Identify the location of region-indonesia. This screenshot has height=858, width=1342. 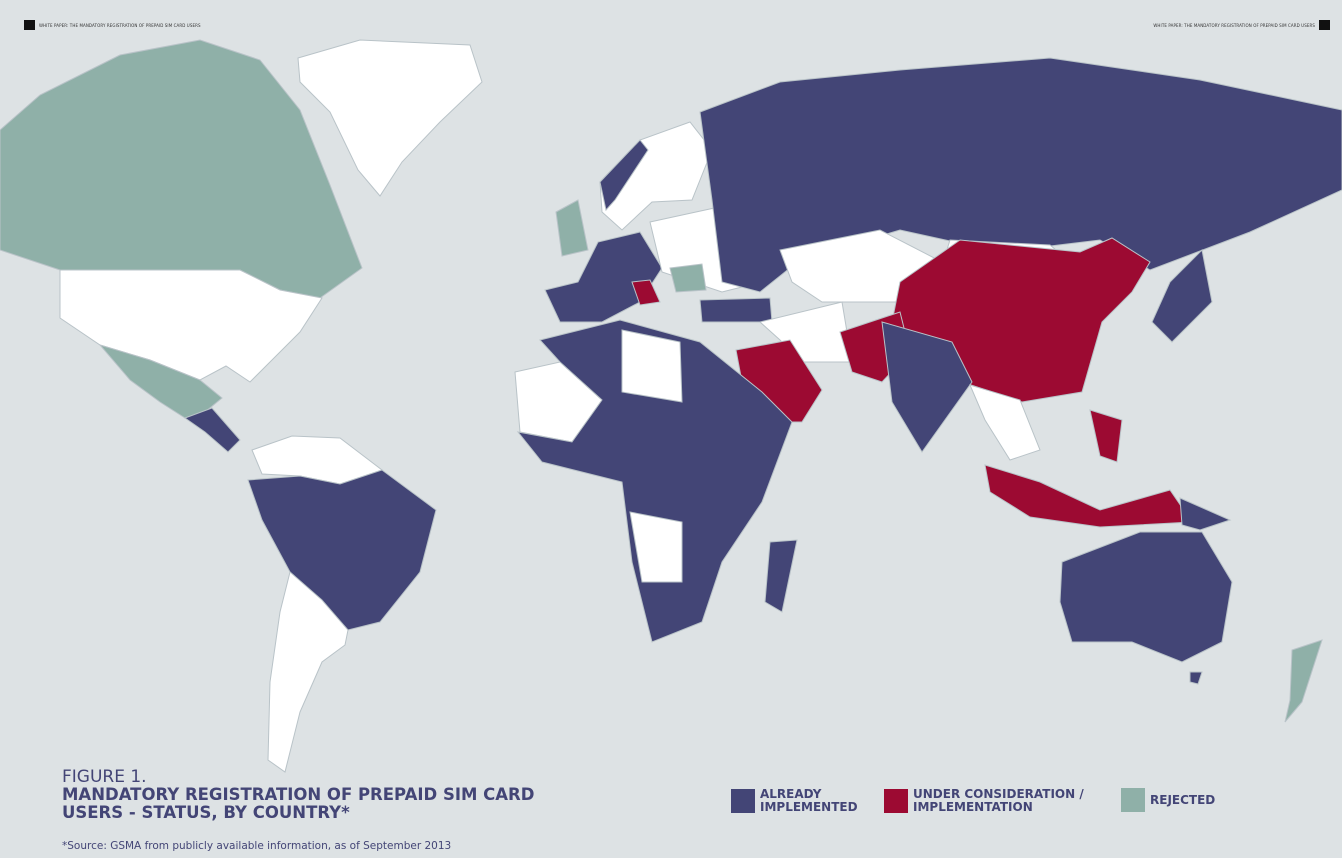
(1088, 496).